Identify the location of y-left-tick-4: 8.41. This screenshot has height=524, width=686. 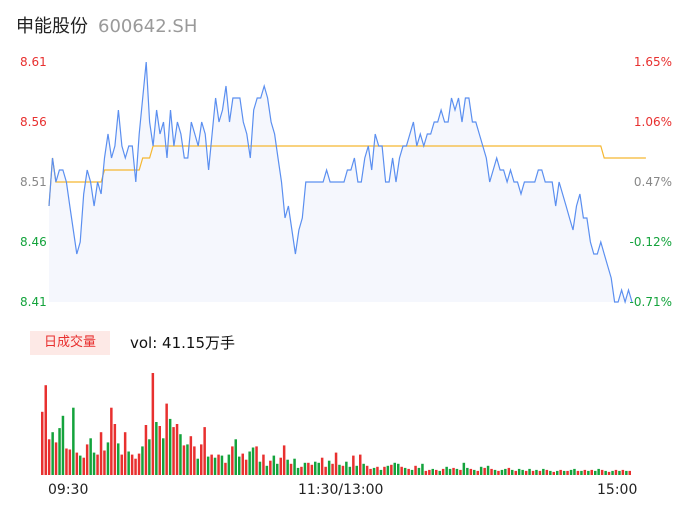
(33, 302).